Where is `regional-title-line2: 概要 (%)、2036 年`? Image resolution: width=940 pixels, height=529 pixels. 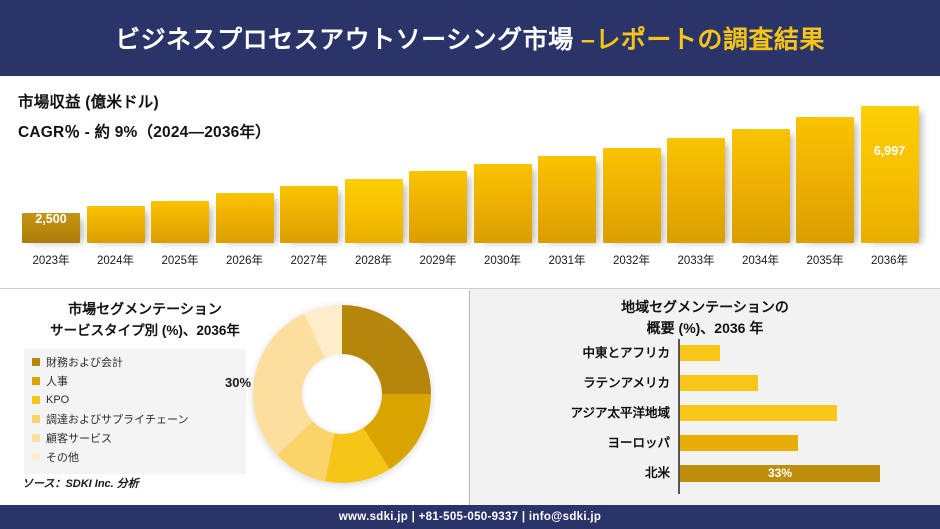 regional-title-line2: 概要 (%)、2036 年 is located at coordinates (705, 328).